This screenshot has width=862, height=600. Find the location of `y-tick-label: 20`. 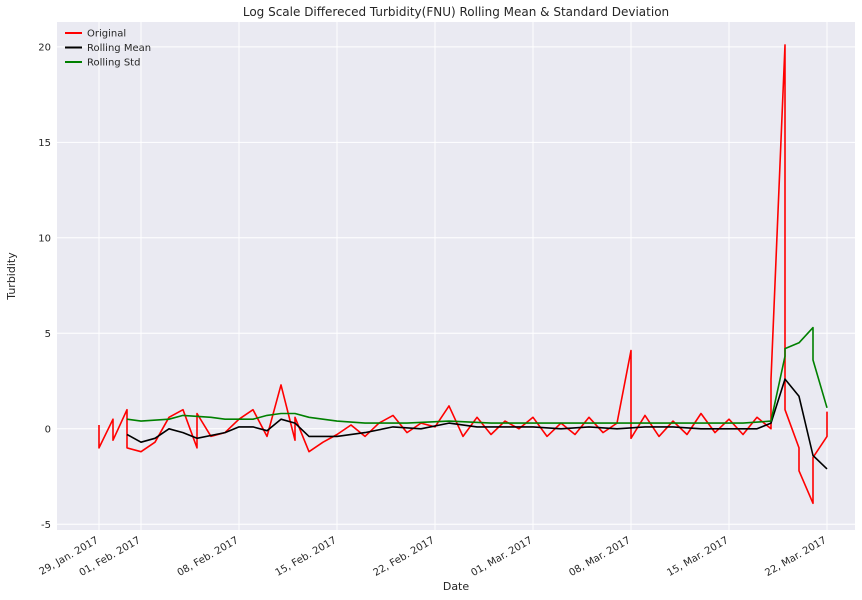

y-tick-label: 20 is located at coordinates (44, 47).